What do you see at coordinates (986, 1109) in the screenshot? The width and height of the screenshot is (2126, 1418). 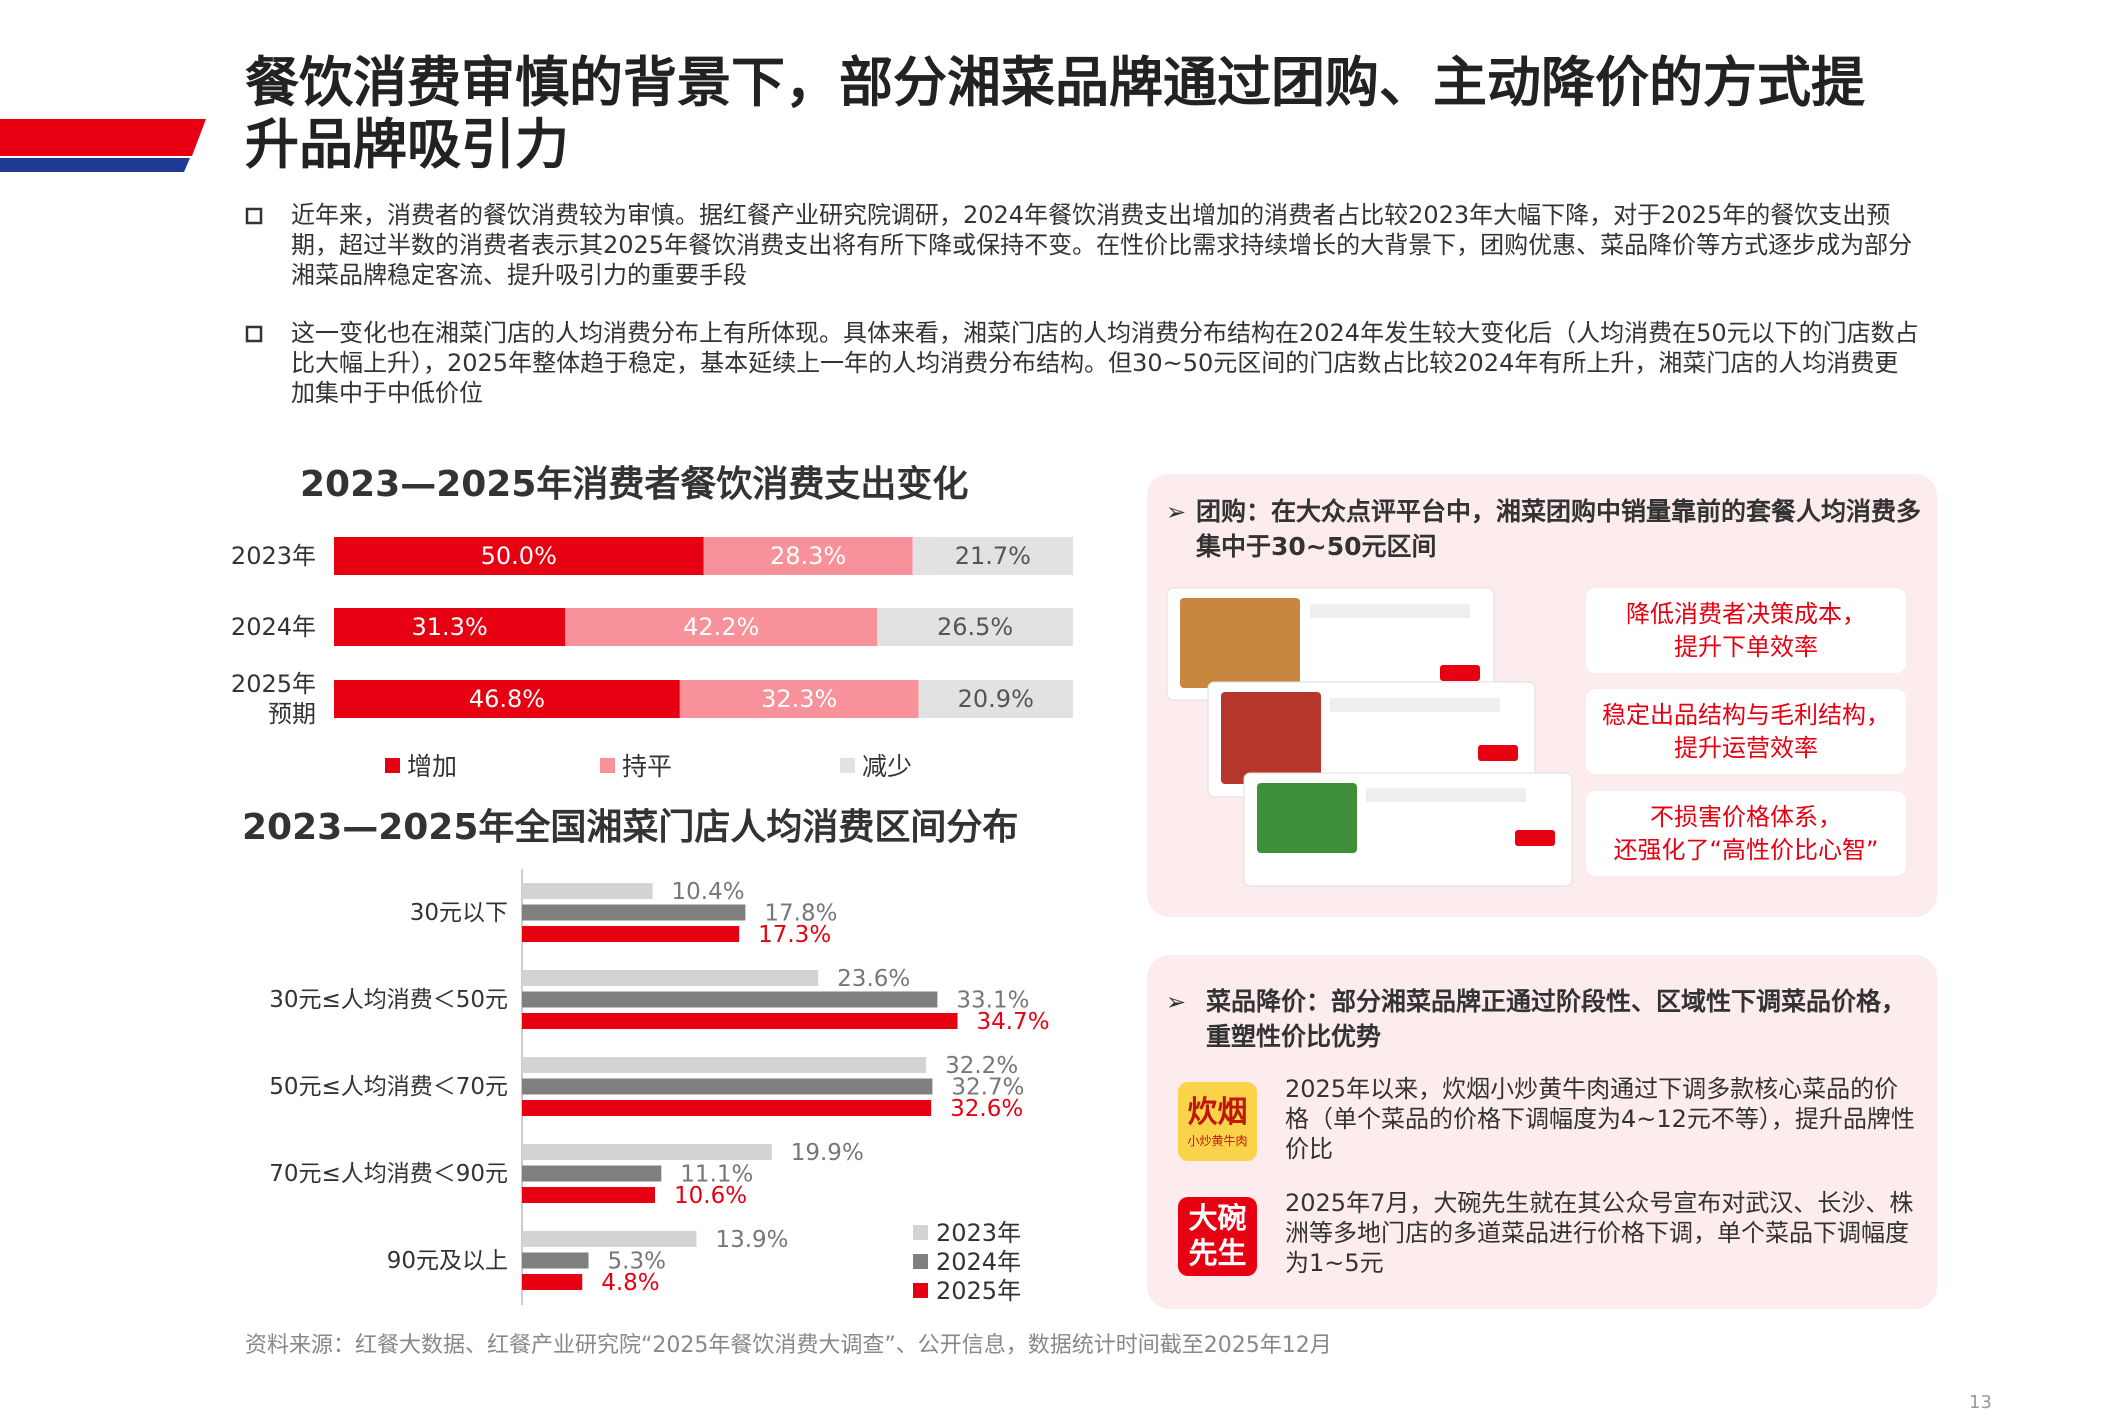 I see `data-label: 32.6%` at bounding box center [986, 1109].